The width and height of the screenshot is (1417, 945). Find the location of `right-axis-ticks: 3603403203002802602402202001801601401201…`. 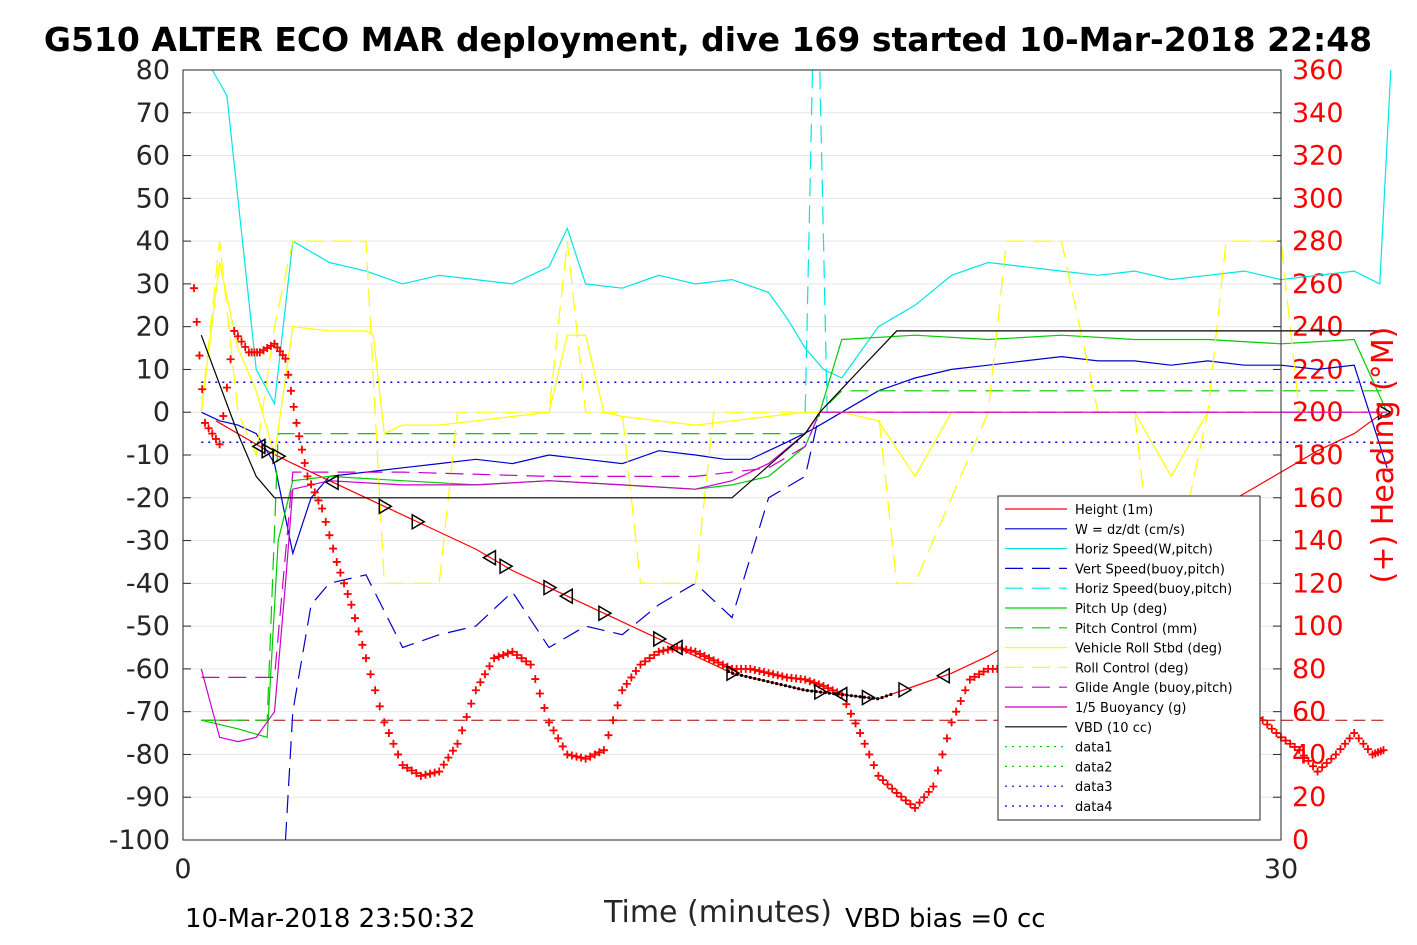

right-axis-ticks: 3603403203002802602402202001801601401201… is located at coordinates (1308, 455).